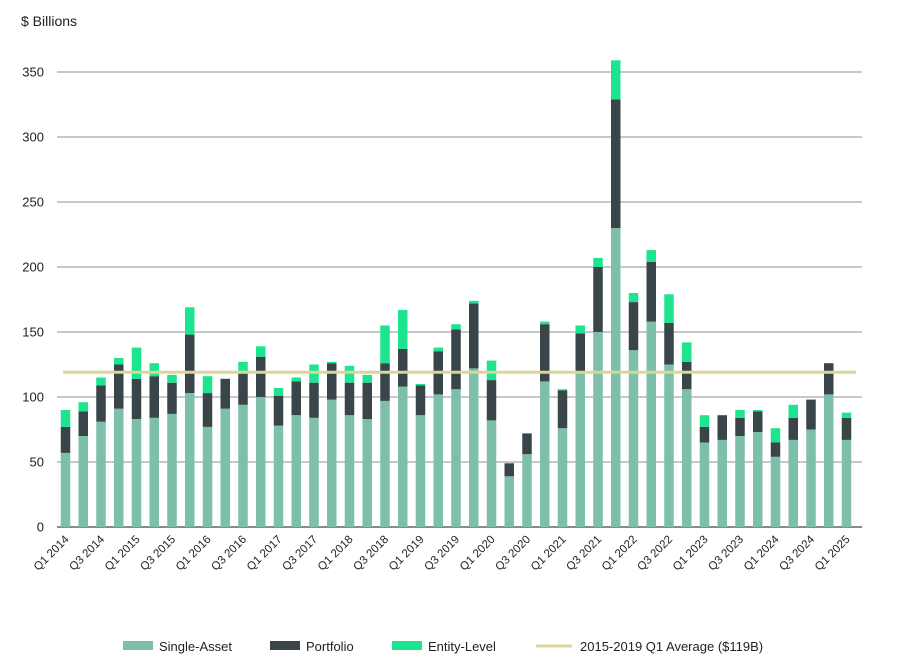 The width and height of the screenshot is (922, 672). I want to click on x-tick-label: Q3 2015, so click(158, 554).